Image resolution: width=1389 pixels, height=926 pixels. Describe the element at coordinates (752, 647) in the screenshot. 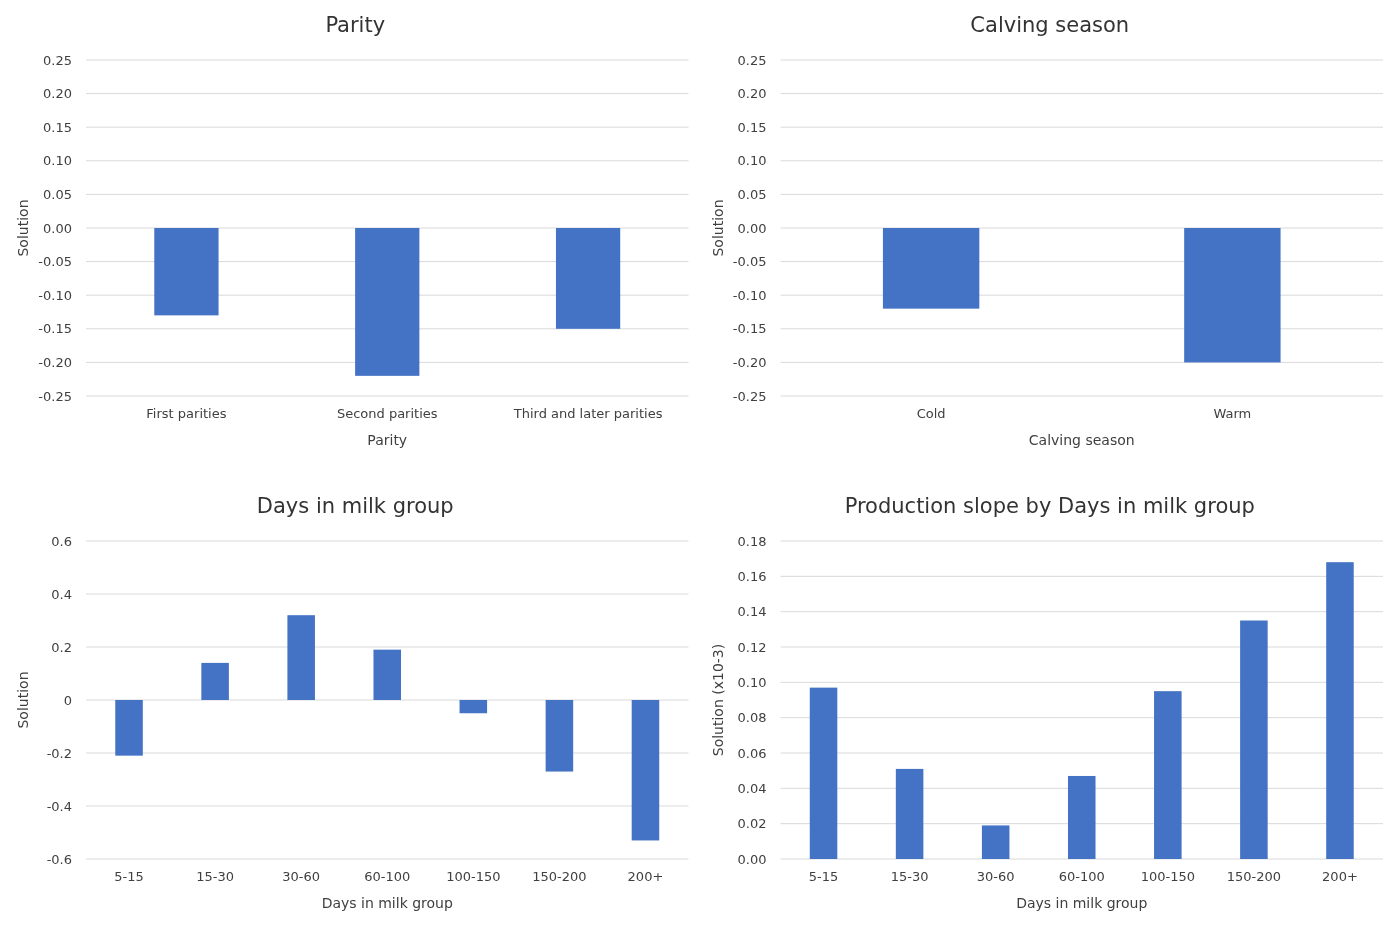

I see `y-tick-label: 0.12` at that location.